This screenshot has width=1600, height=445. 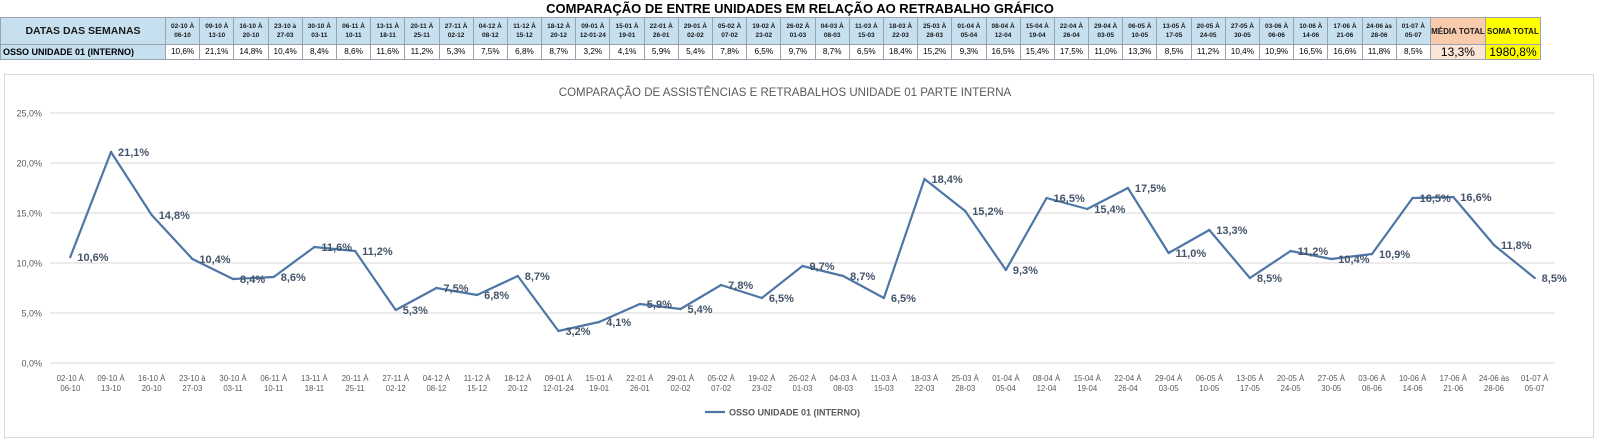 What do you see at coordinates (518, 388) in the screenshot?
I see `x-tick-label: 20-12` at bounding box center [518, 388].